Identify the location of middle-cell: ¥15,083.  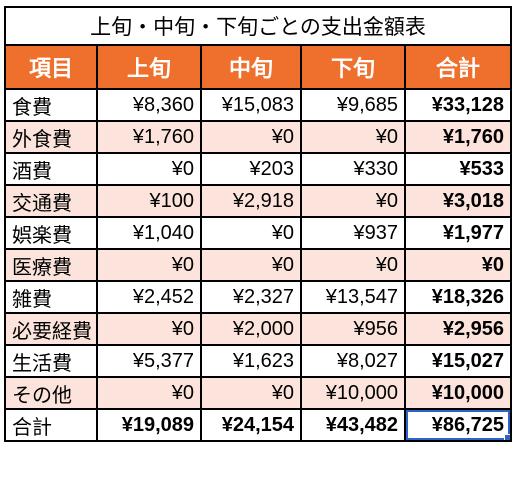
(251, 105).